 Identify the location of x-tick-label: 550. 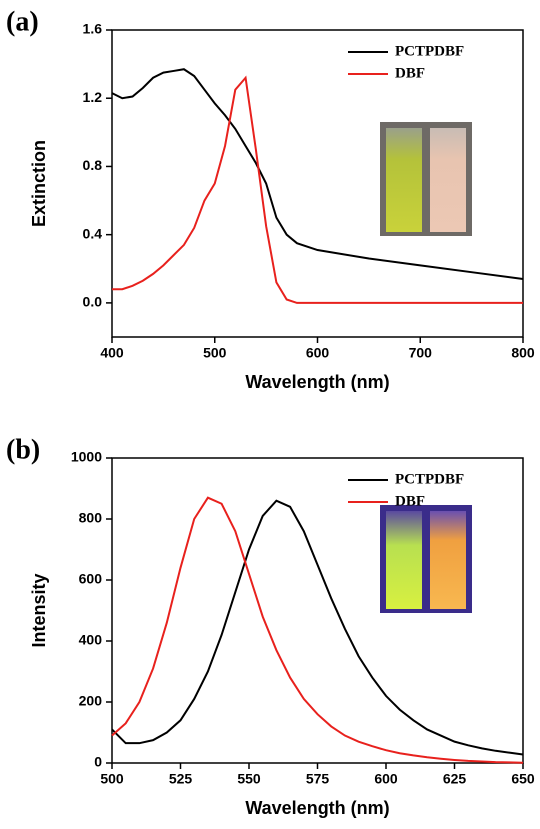
(249, 779).